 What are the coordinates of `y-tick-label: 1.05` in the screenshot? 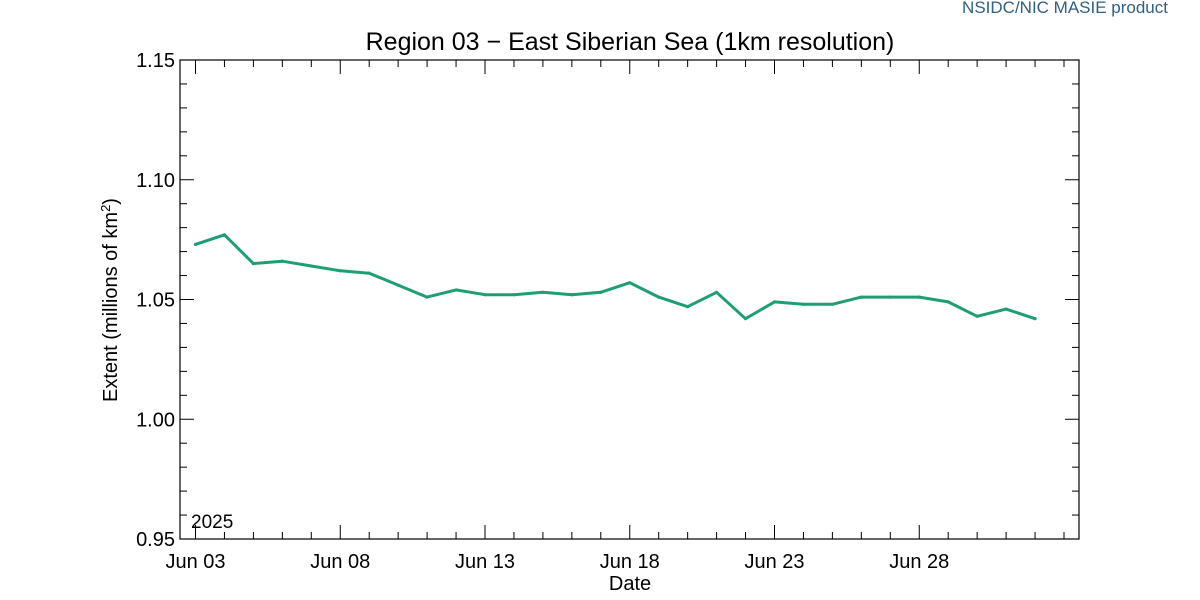 It's located at (155, 301).